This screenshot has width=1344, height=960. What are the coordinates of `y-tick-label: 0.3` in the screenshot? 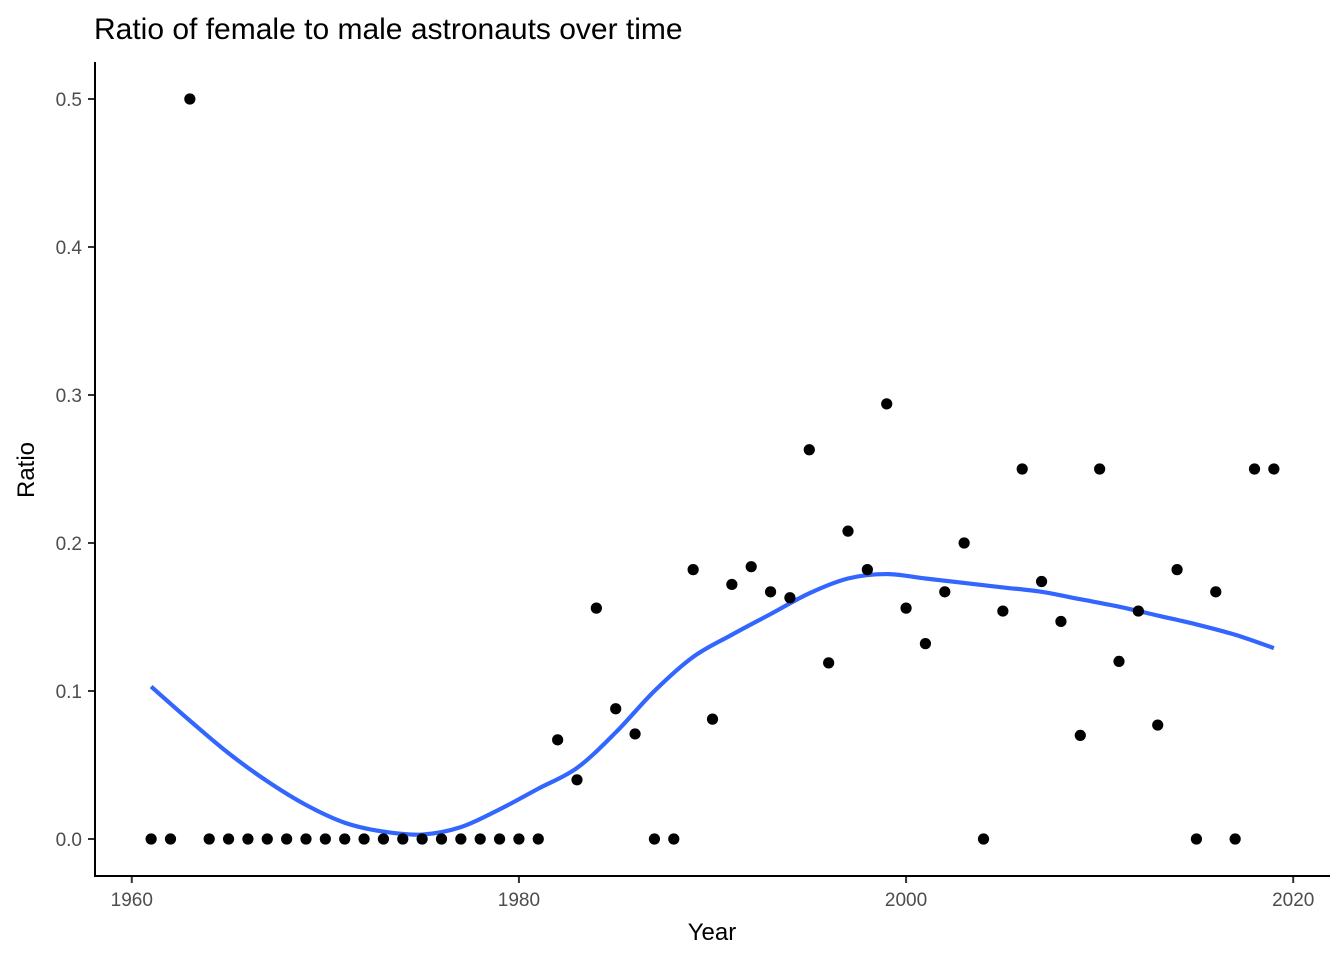 It's located at (69, 396).